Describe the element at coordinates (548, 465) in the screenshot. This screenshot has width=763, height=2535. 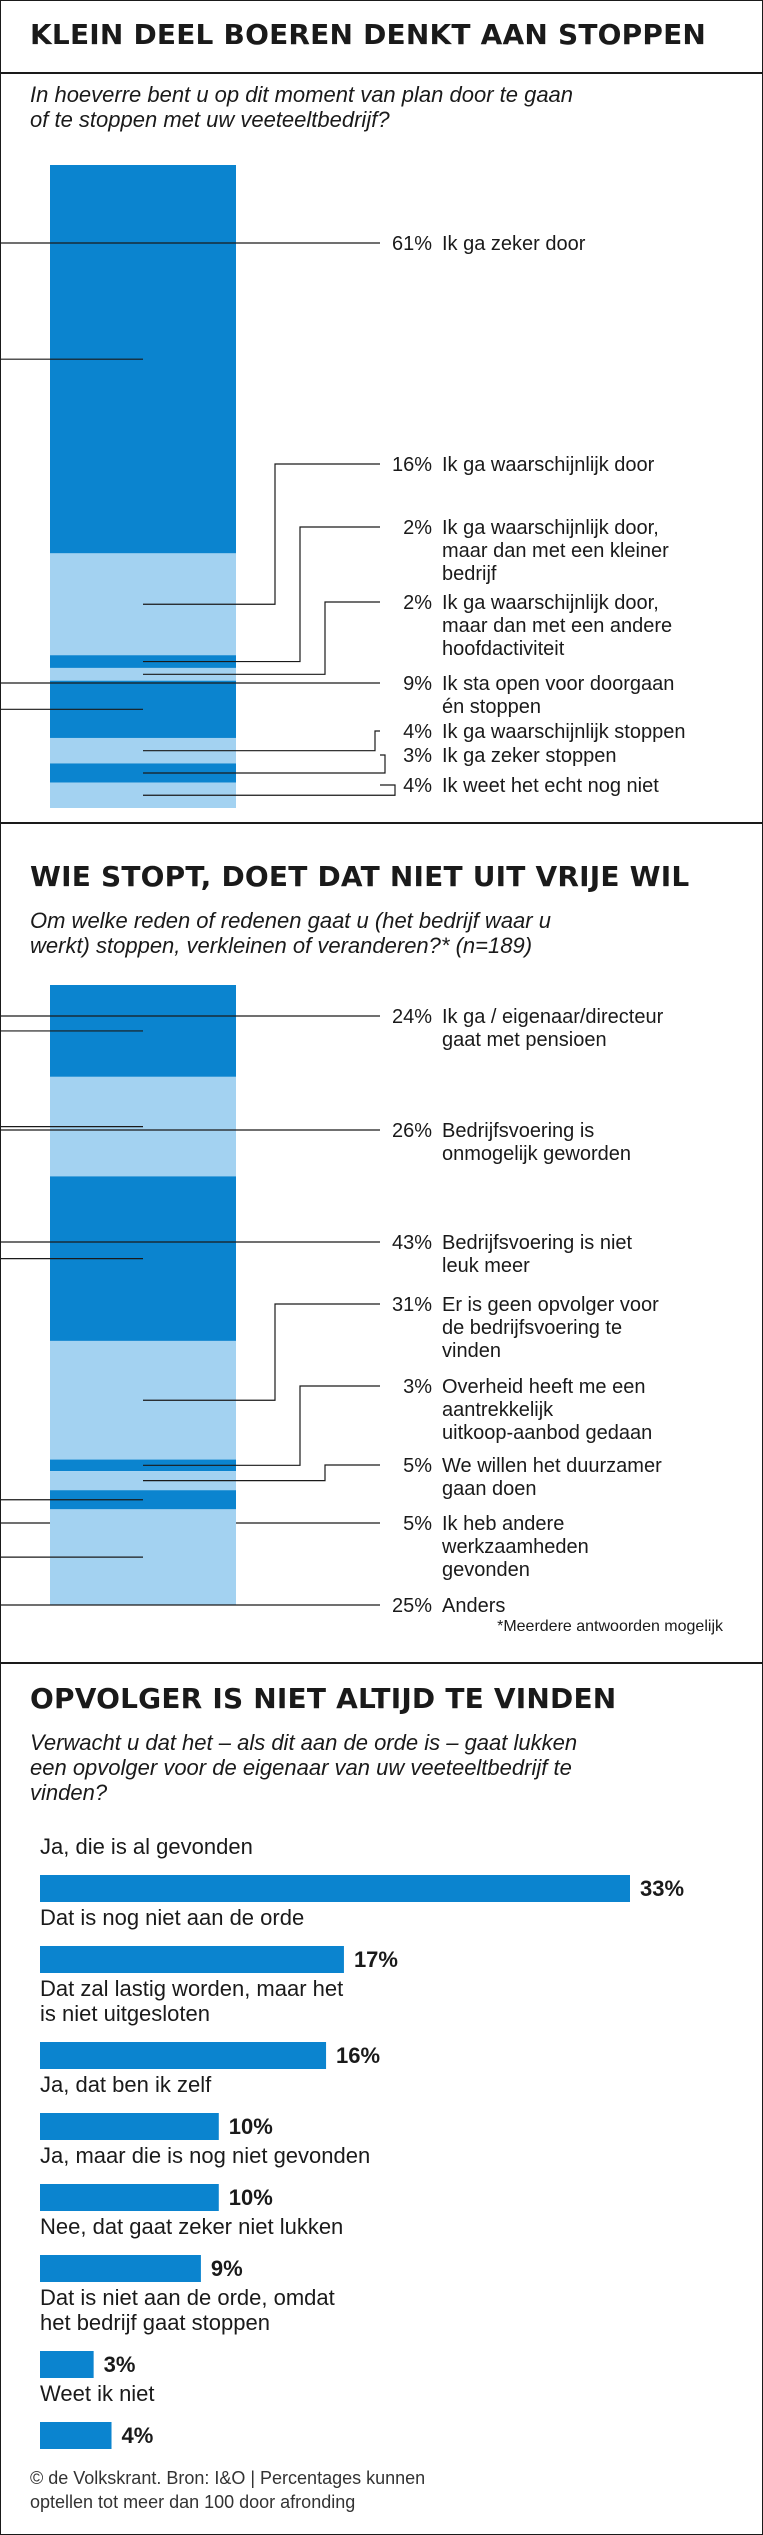
I see `category-label: Ik ga waarschijnlijk door` at that location.